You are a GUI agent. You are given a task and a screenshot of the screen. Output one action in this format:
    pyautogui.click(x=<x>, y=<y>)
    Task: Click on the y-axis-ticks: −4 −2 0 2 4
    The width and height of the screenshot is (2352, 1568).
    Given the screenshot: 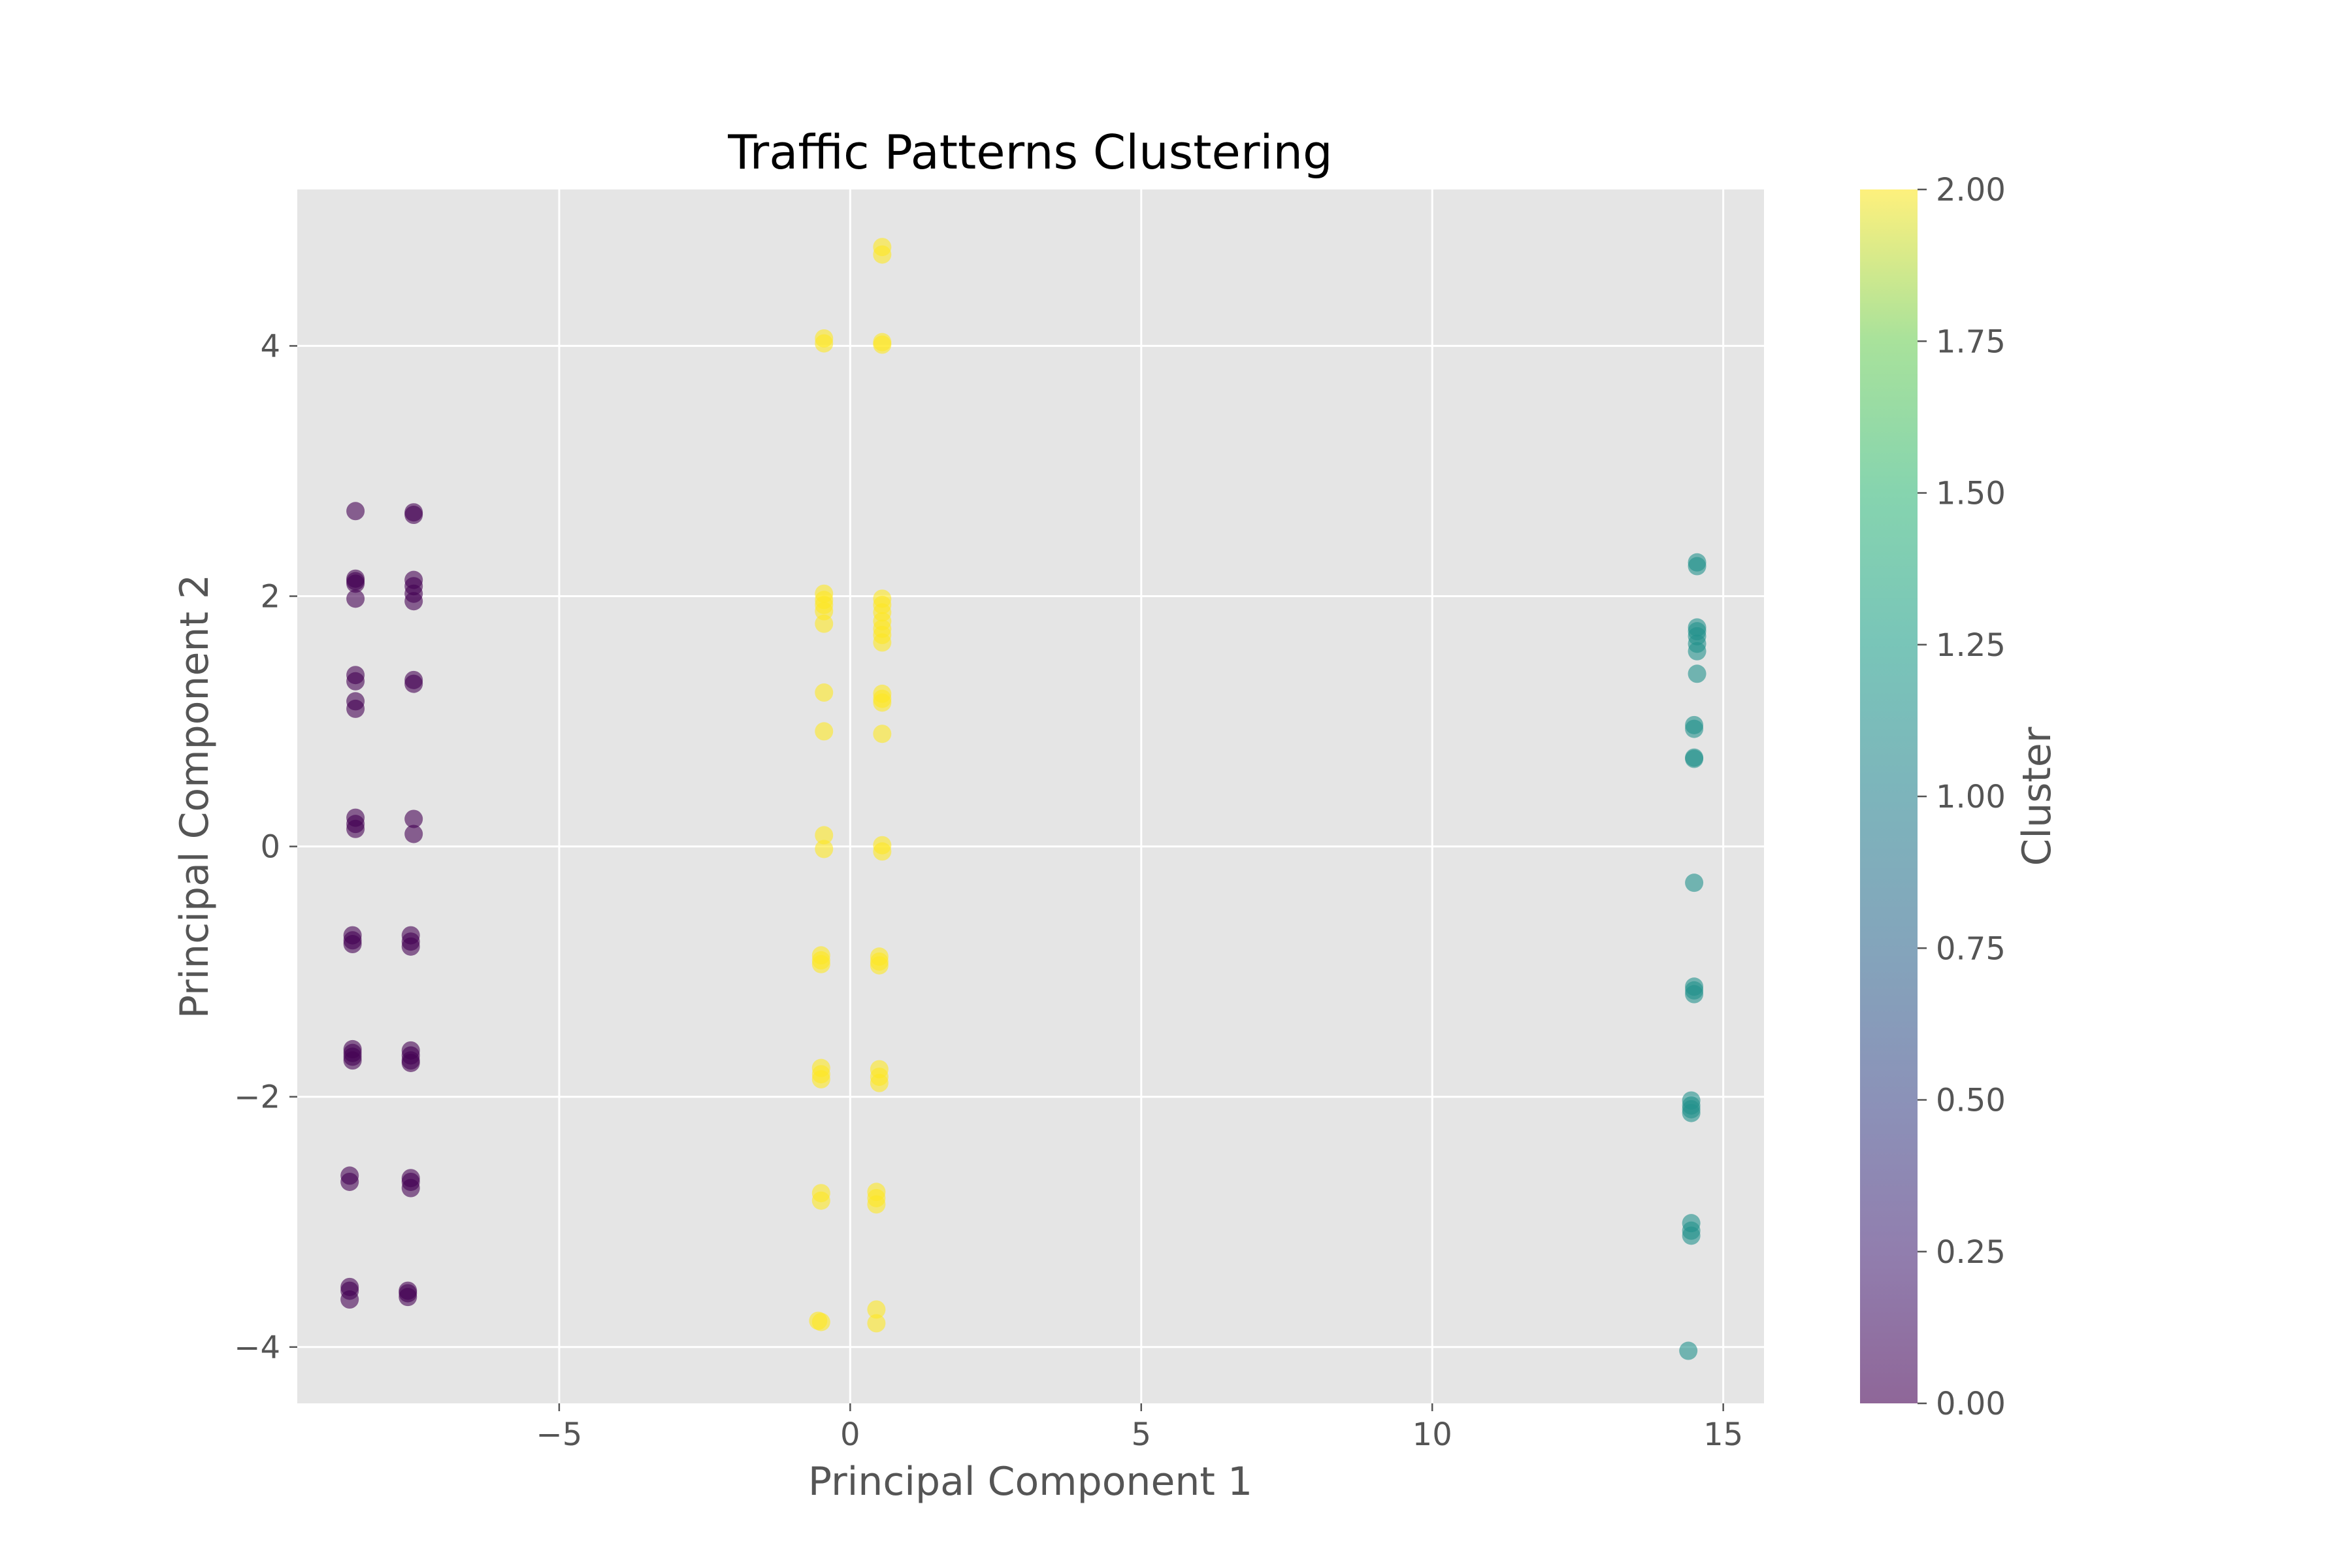 What is the action you would take?
    pyautogui.click(x=265, y=847)
    